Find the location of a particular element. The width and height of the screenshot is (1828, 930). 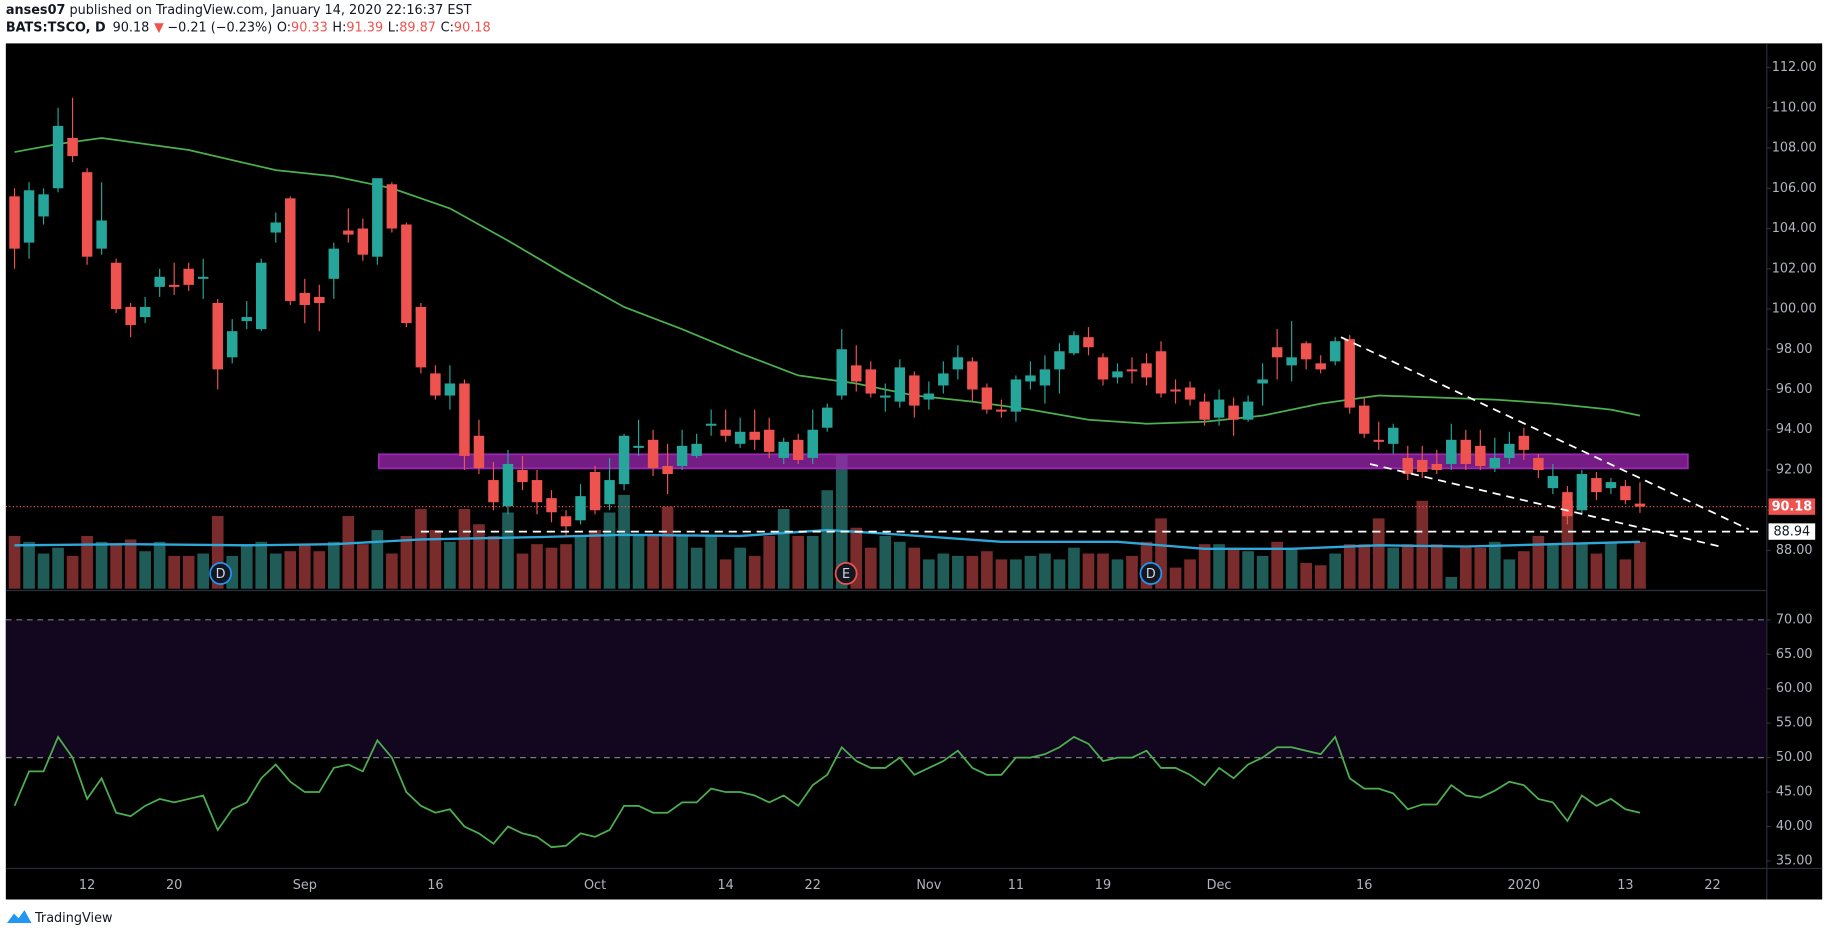

last-price-box is located at coordinates (1792, 506).